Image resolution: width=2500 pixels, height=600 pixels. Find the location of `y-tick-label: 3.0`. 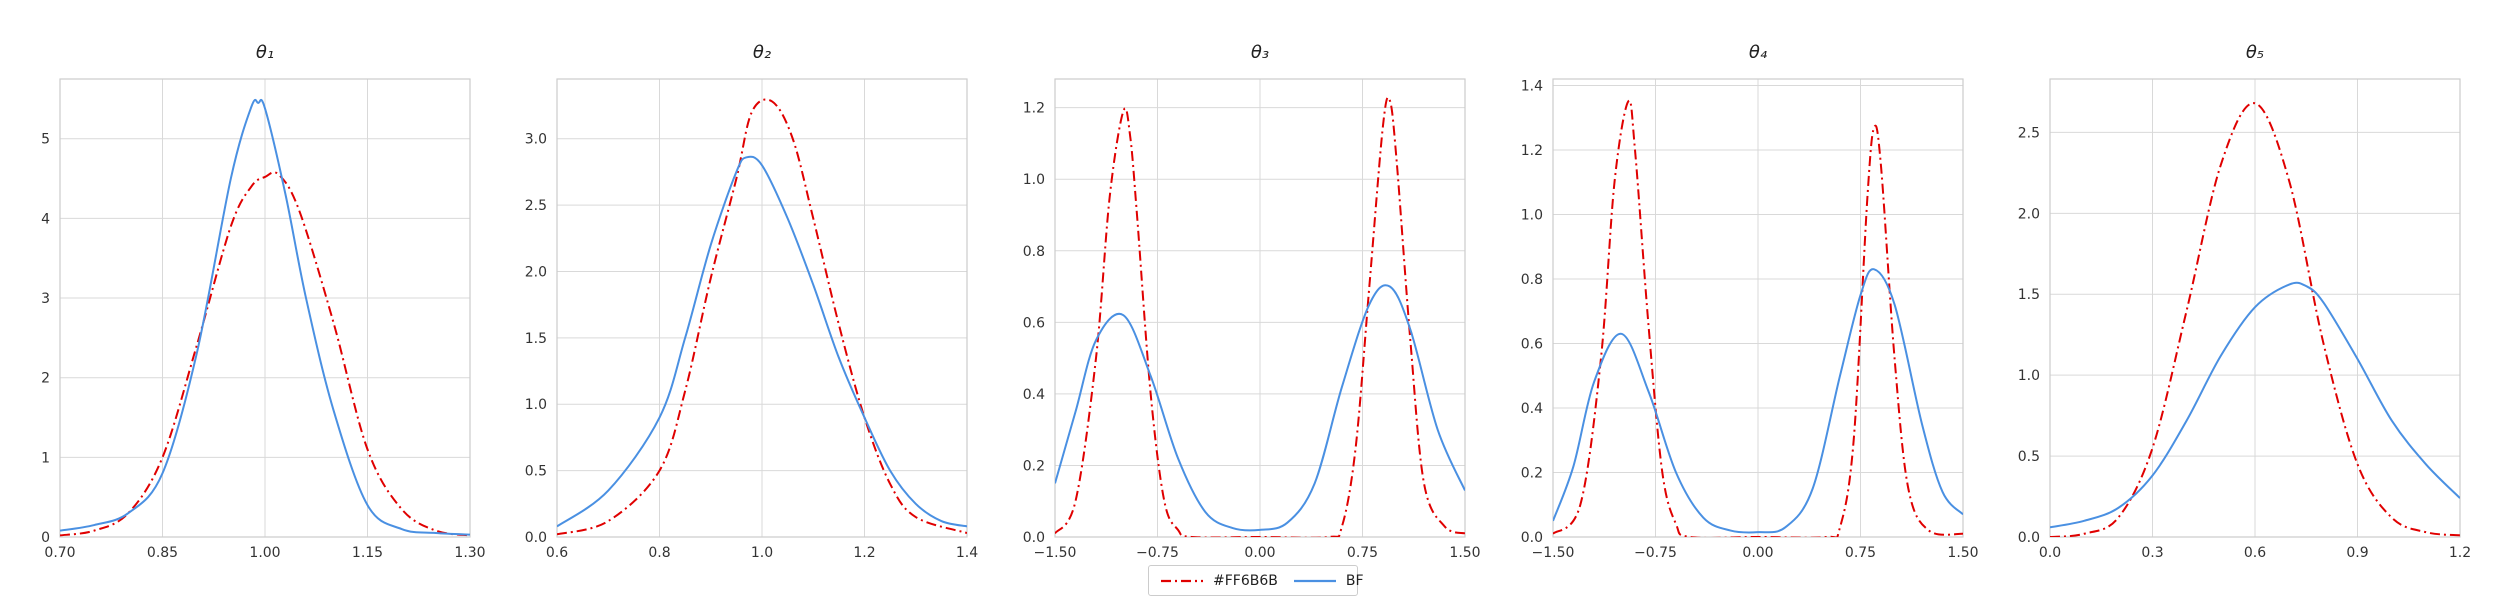

y-tick-label: 3.0 is located at coordinates (536, 140).